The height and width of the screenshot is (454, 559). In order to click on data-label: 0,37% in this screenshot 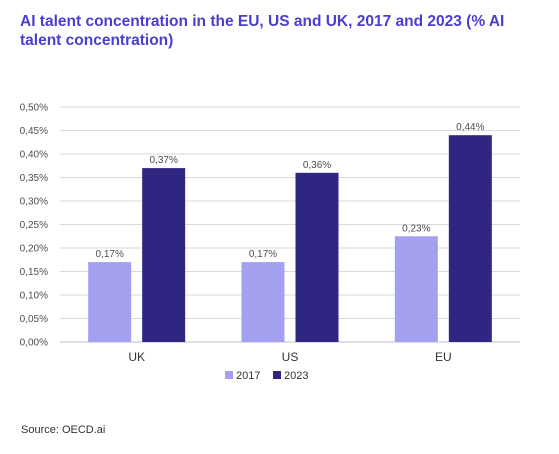, I will do `click(163, 160)`.